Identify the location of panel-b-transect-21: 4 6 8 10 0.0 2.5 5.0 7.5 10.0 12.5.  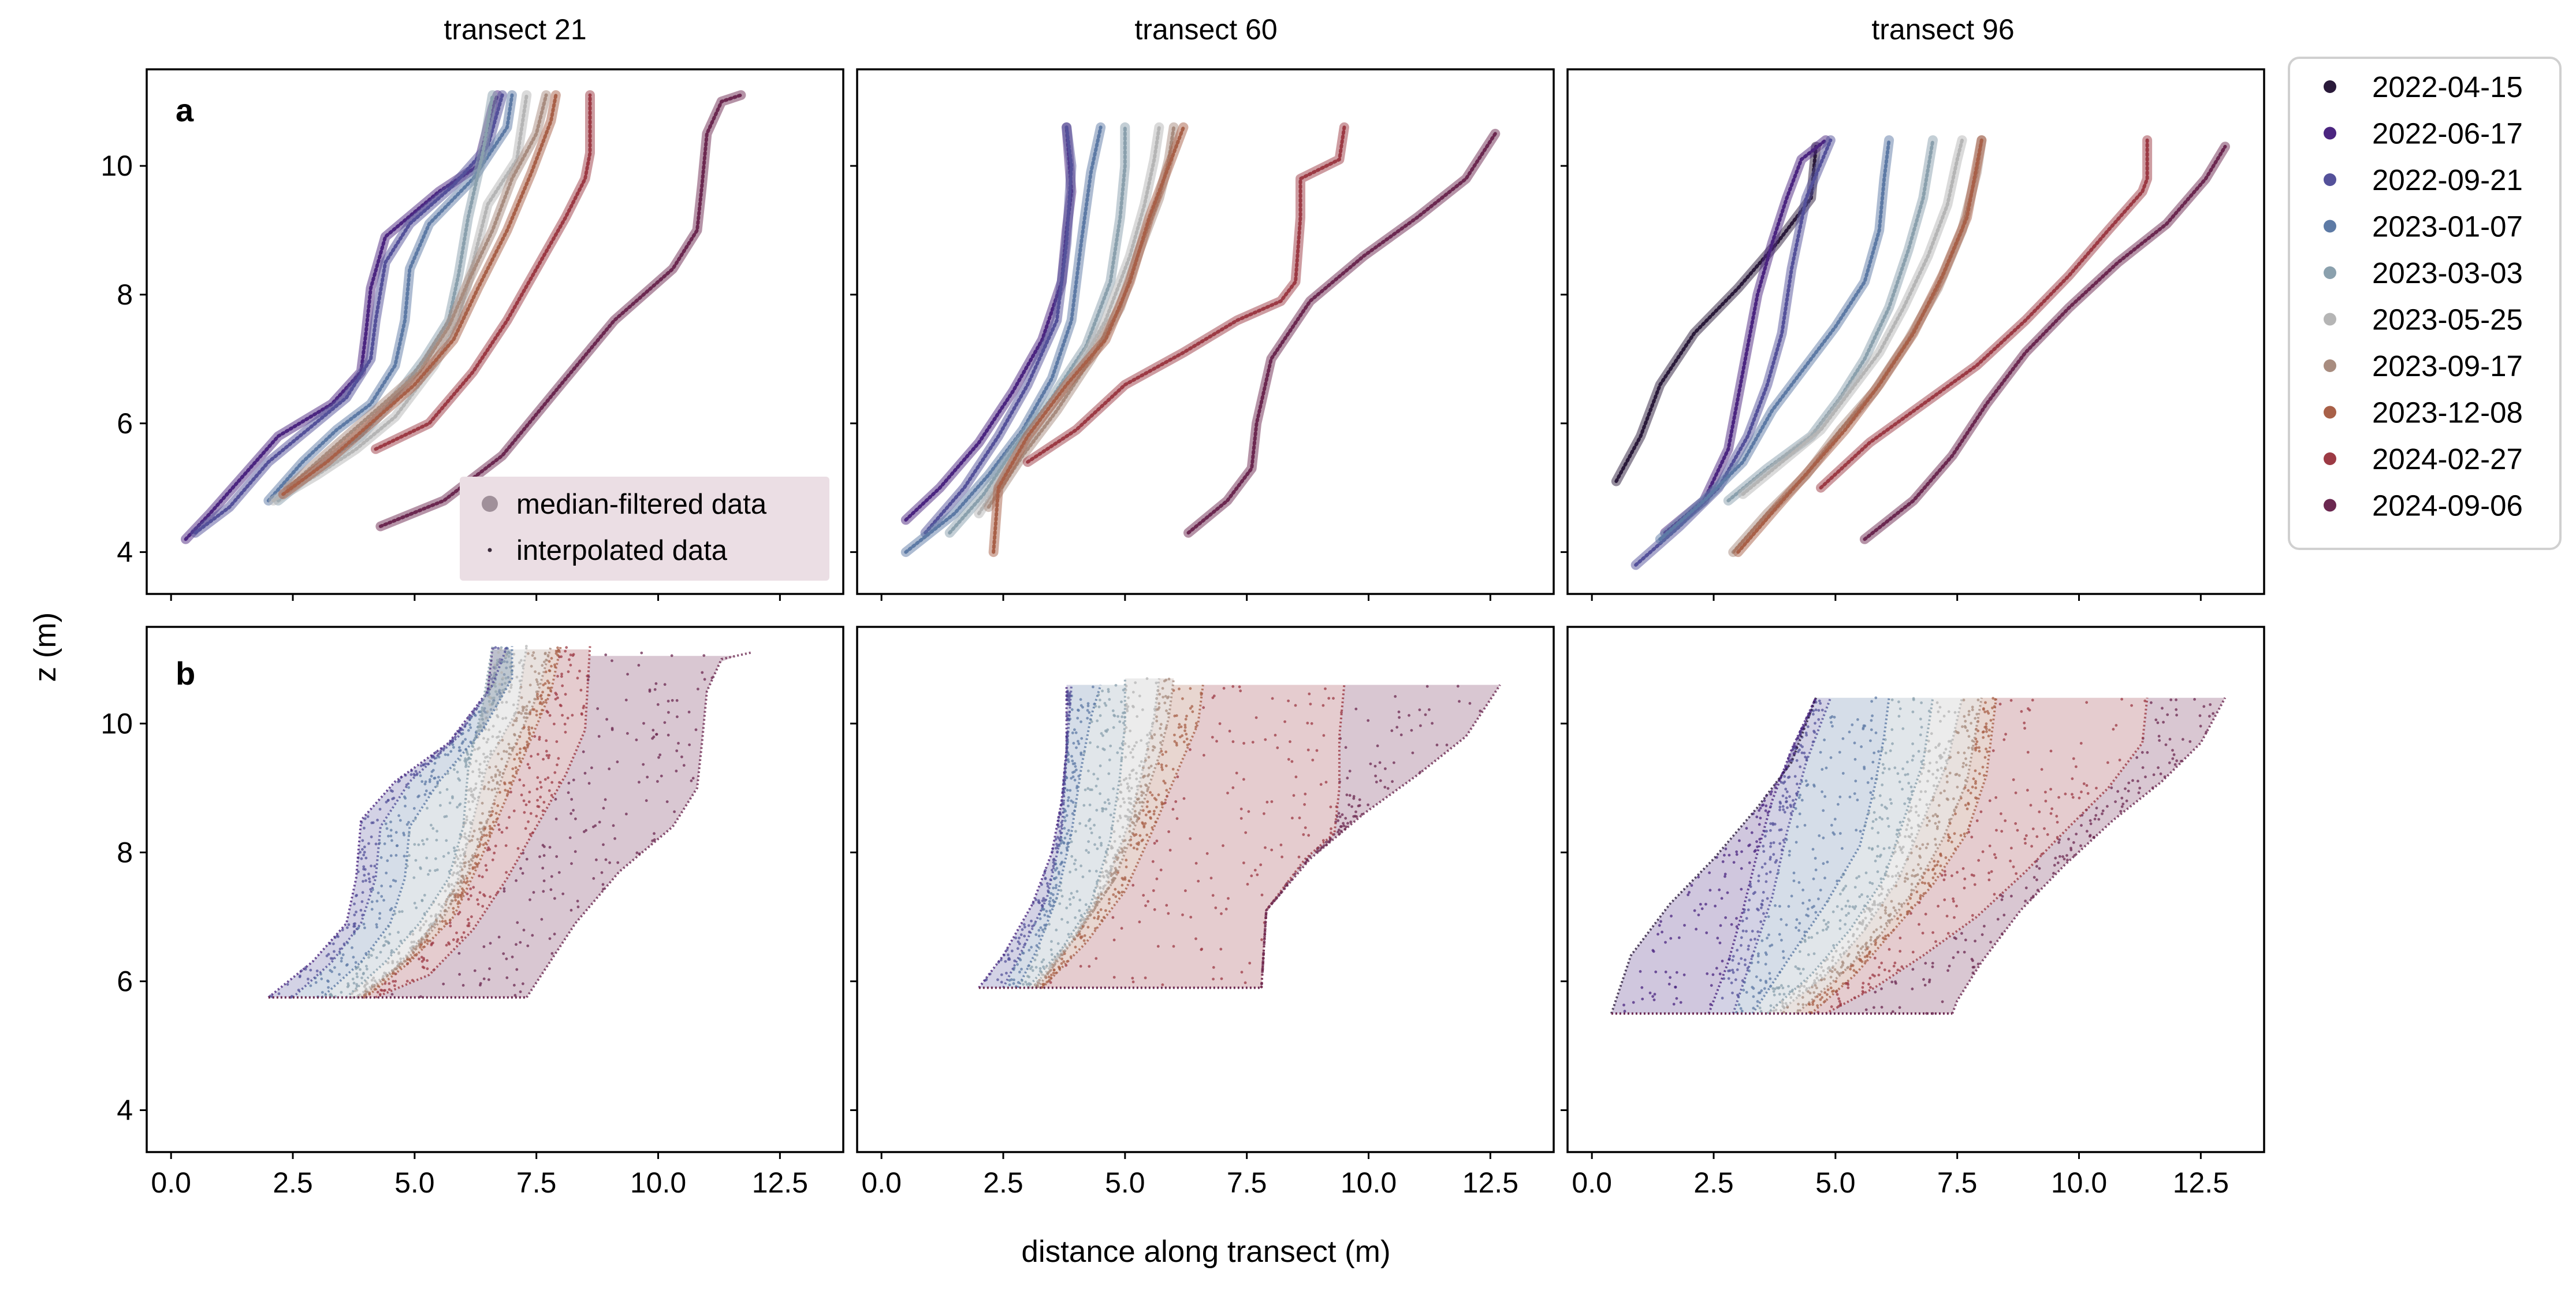
(472, 913).